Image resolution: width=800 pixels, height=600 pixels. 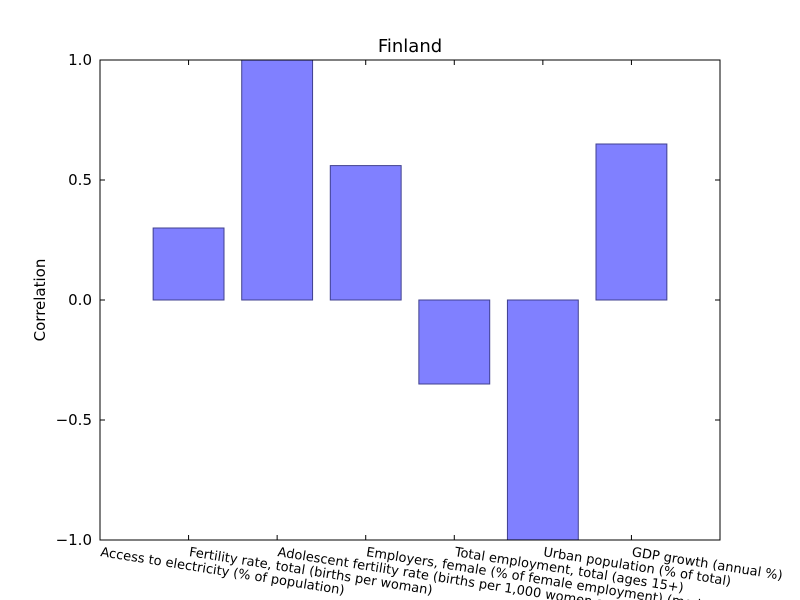 What do you see at coordinates (80, 60) in the screenshot?
I see `y-tick-label: 1.0` at bounding box center [80, 60].